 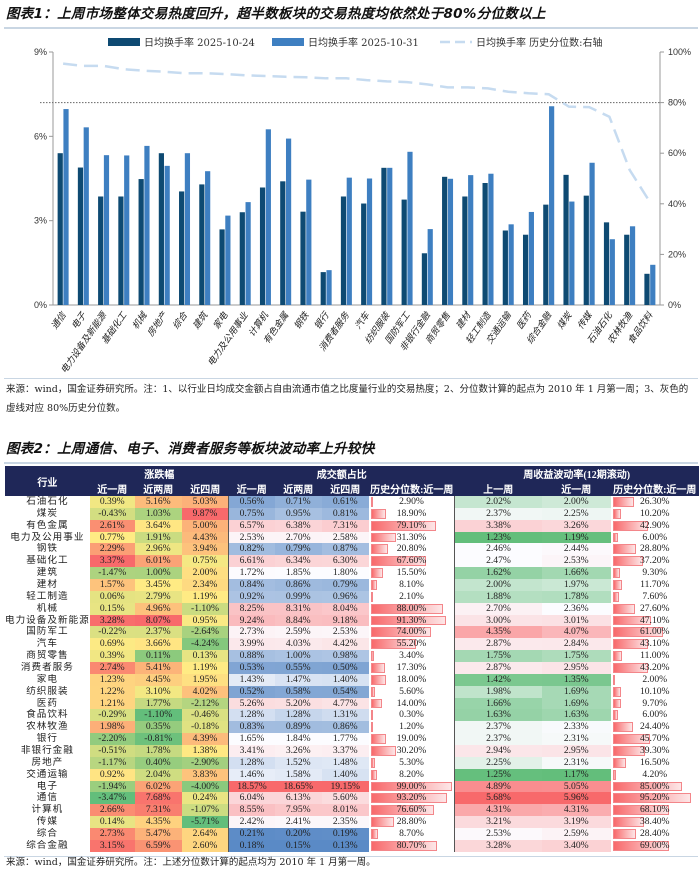 What do you see at coordinates (251, 774) in the screenshot?
I see `turnover-share-cell: 1.46%` at bounding box center [251, 774].